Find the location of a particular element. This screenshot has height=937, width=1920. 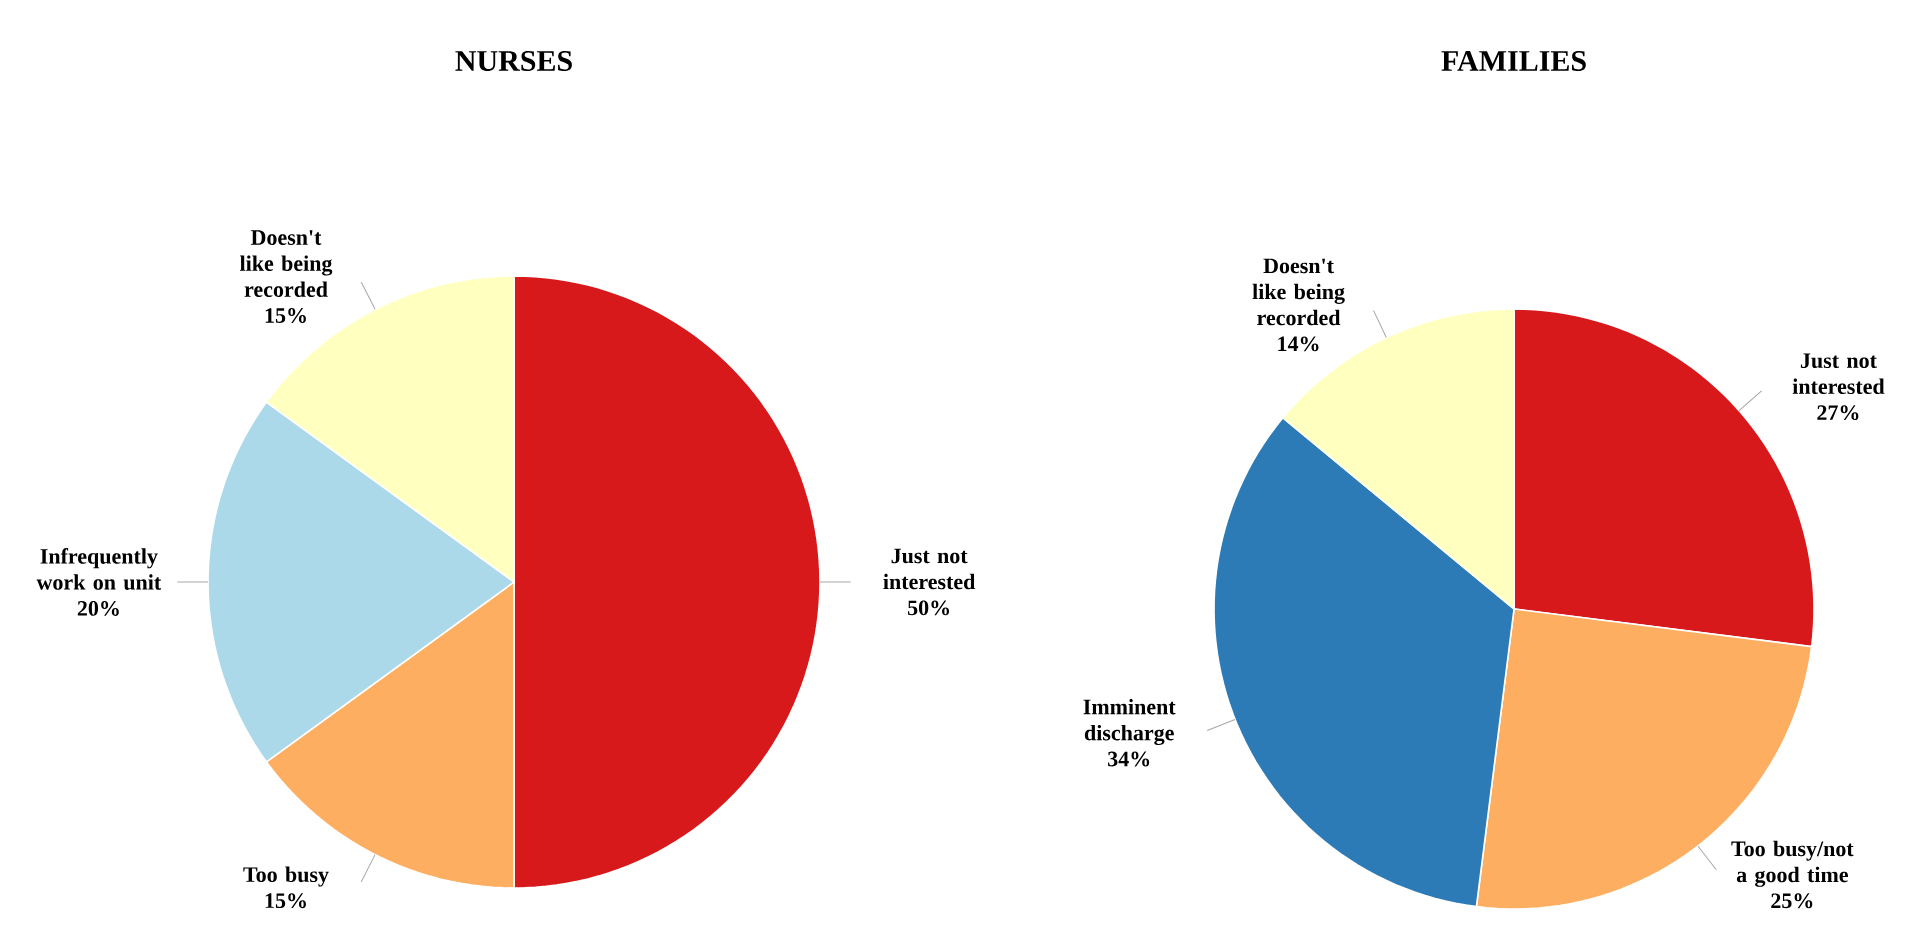

data-label: 50% is located at coordinates (929, 608).